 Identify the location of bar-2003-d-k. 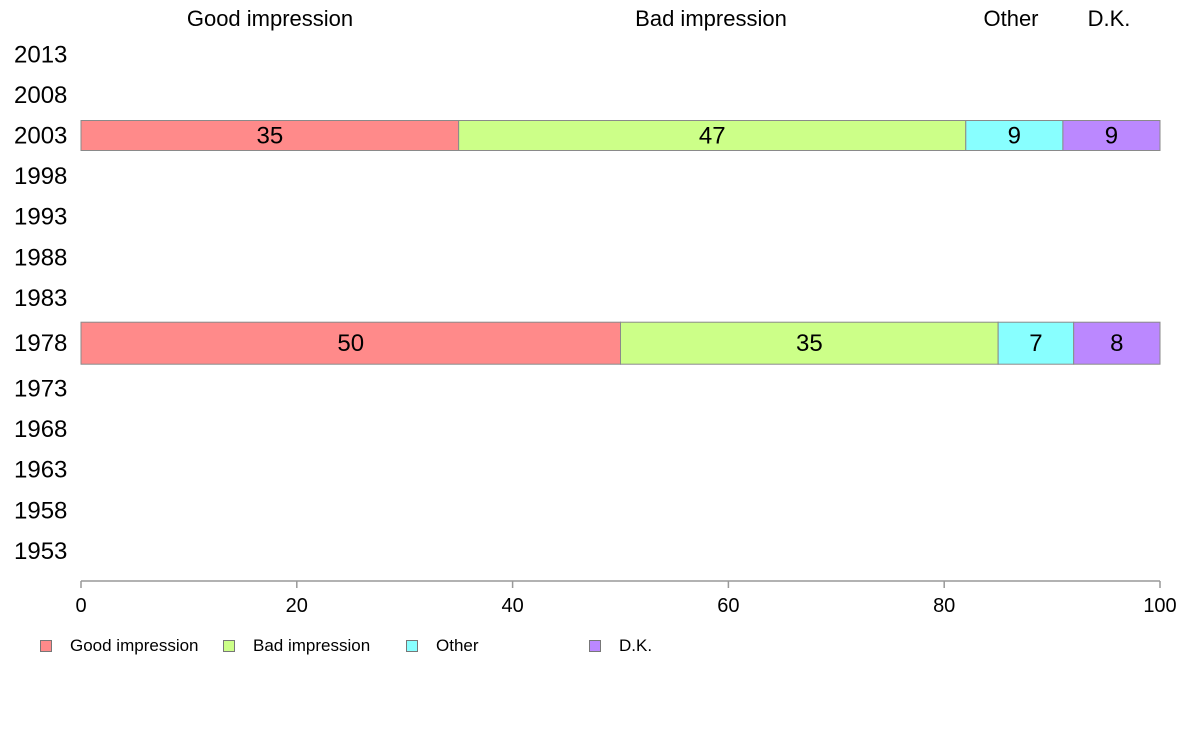
(1111, 135).